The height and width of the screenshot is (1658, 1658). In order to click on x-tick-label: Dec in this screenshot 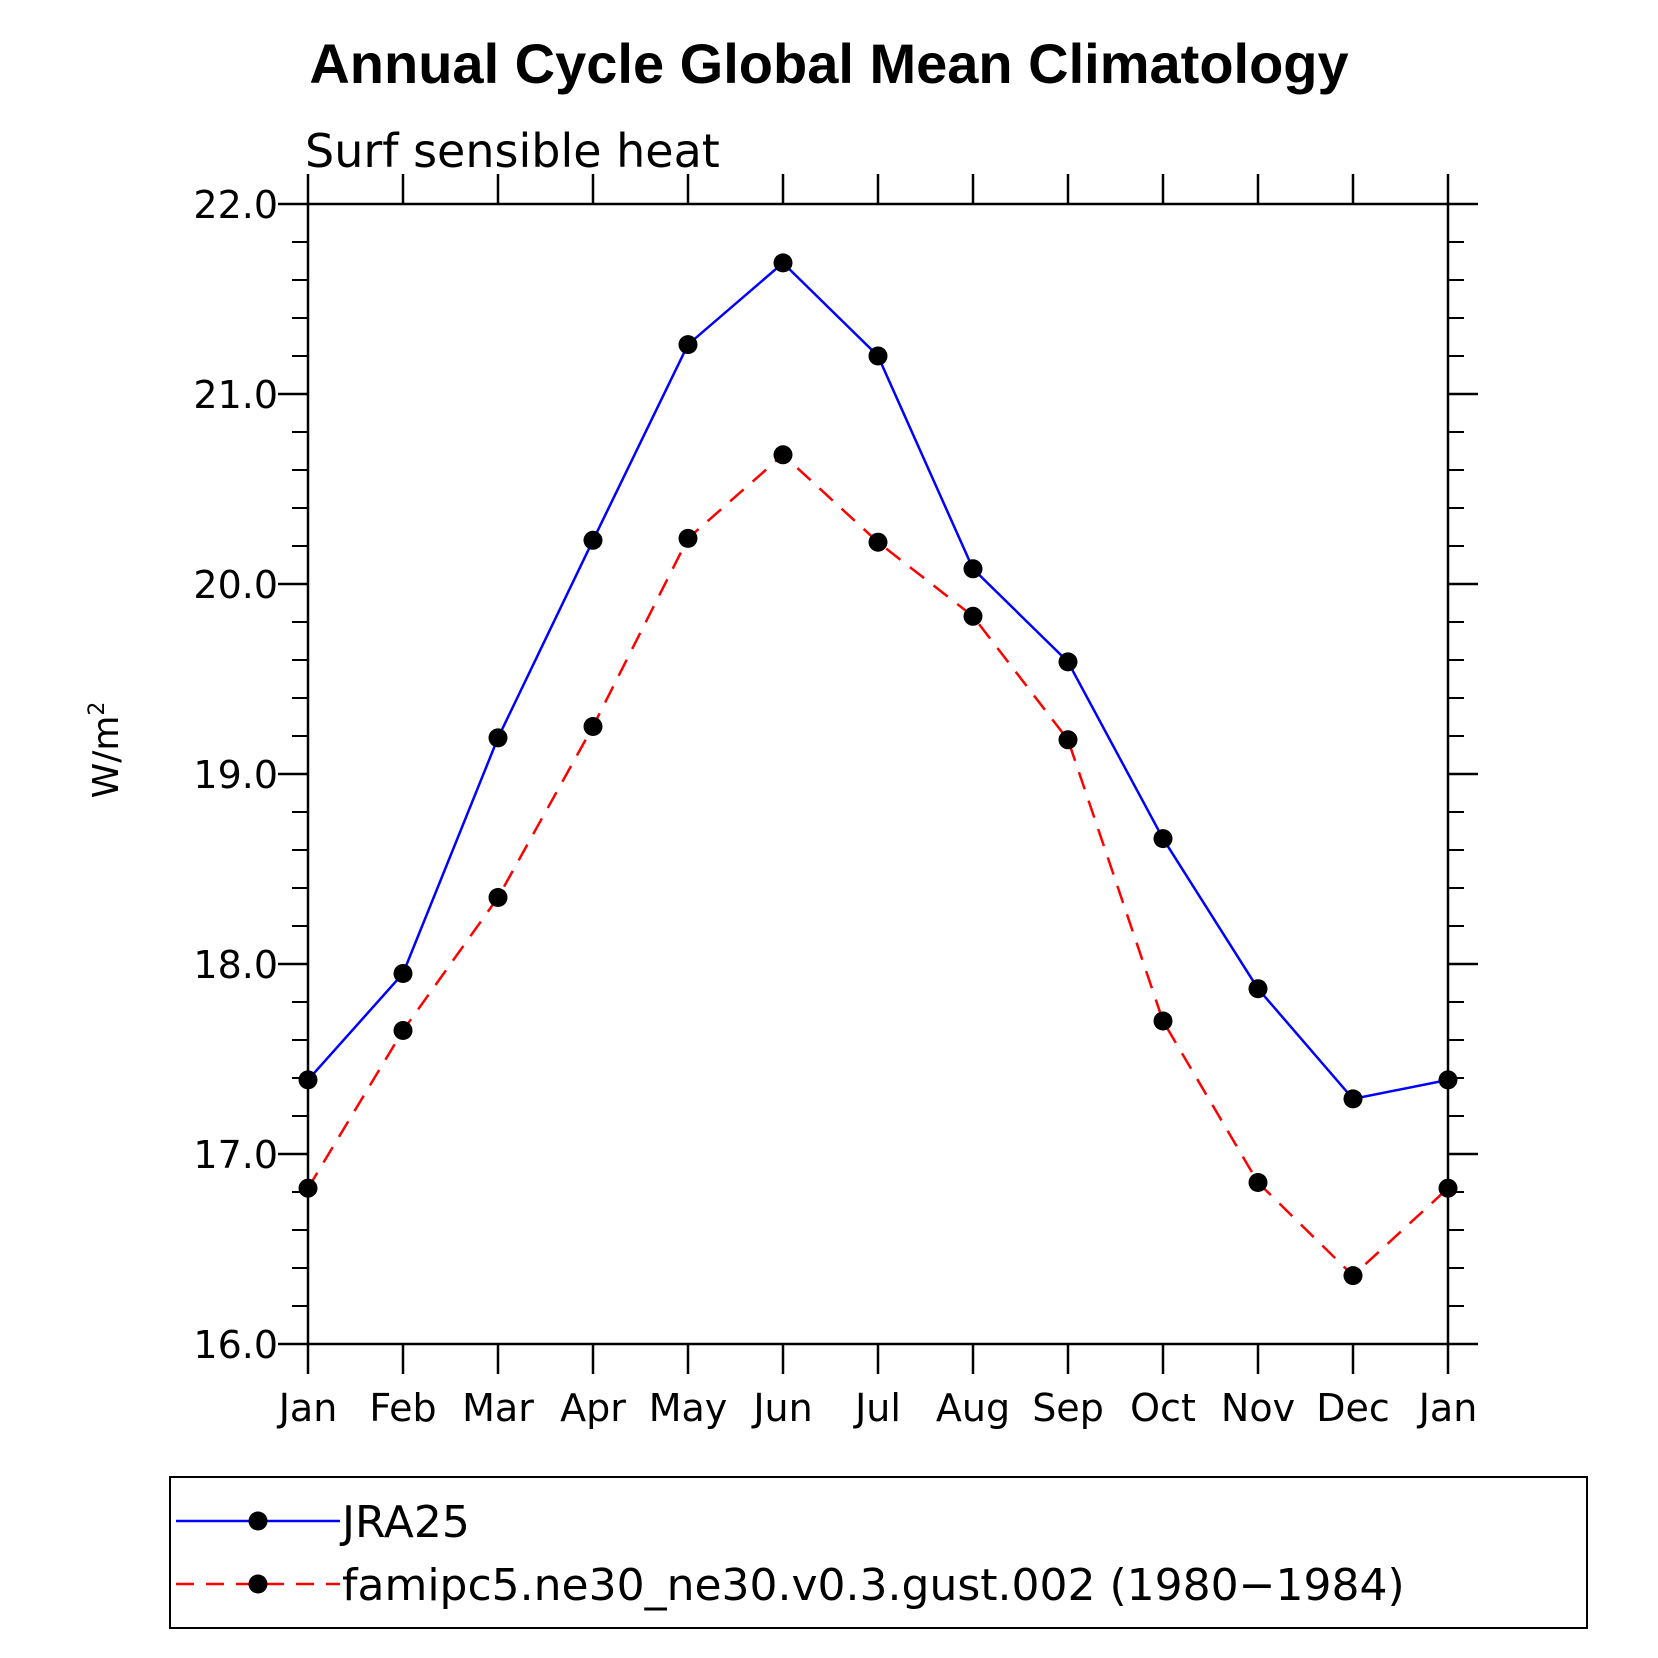, I will do `click(1353, 1408)`.